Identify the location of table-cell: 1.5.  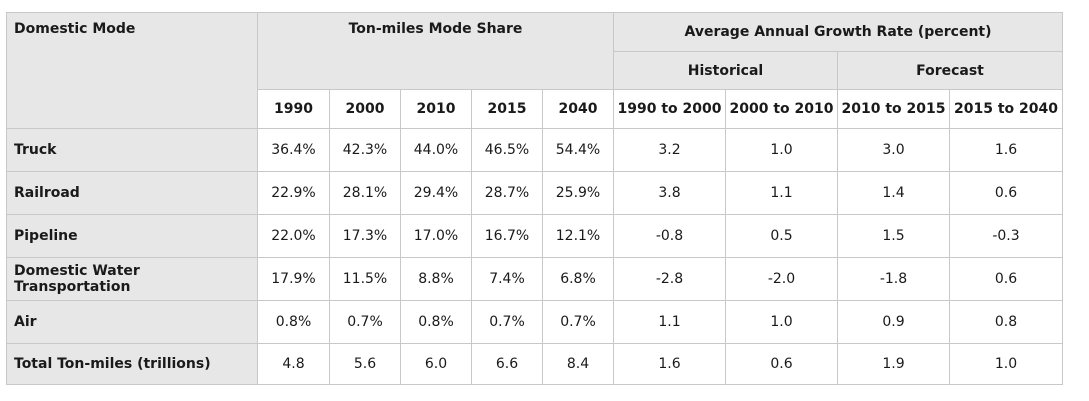
(893, 236).